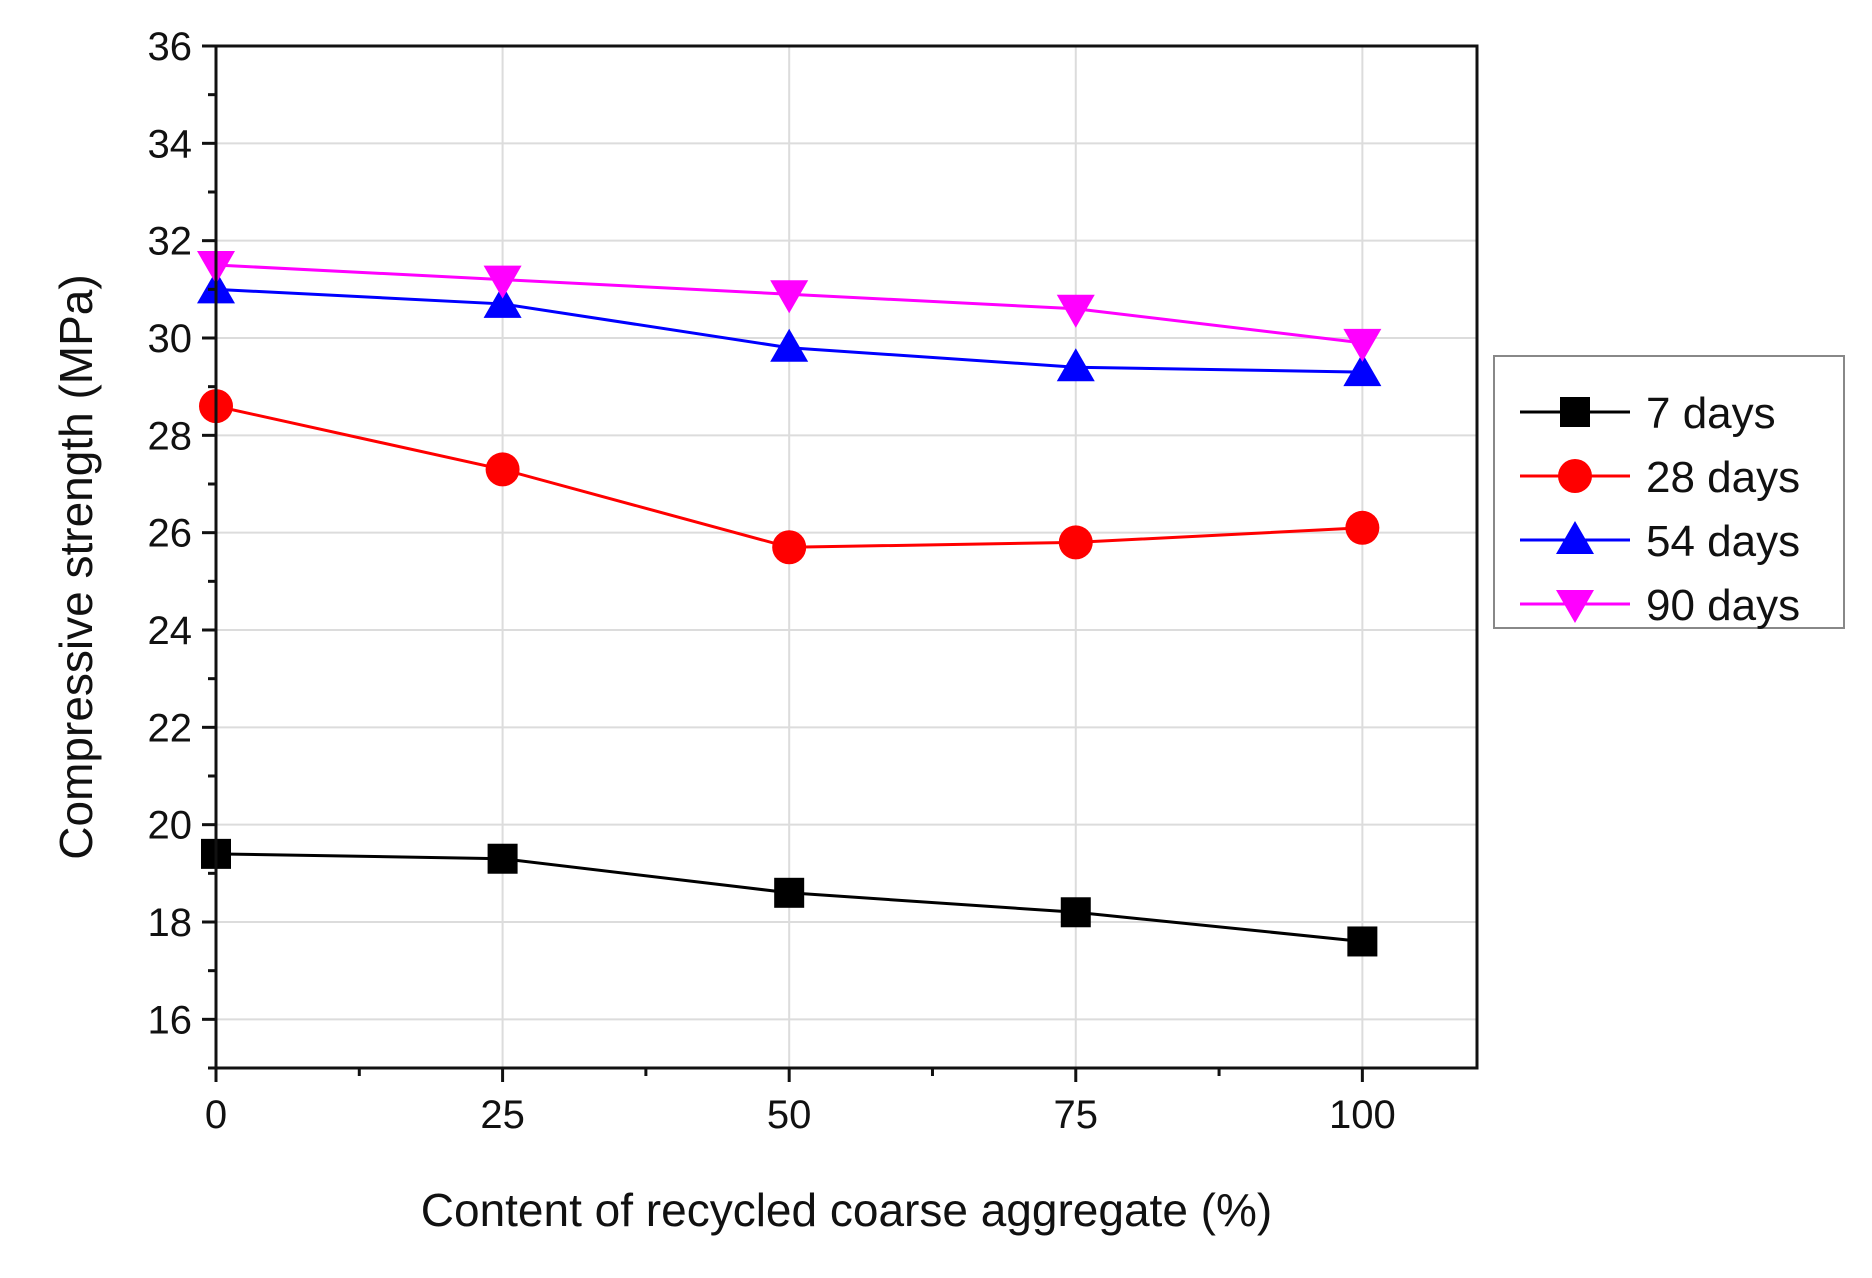 This screenshot has width=1872, height=1278. I want to click on legend-label: 7 days, so click(1711, 413).